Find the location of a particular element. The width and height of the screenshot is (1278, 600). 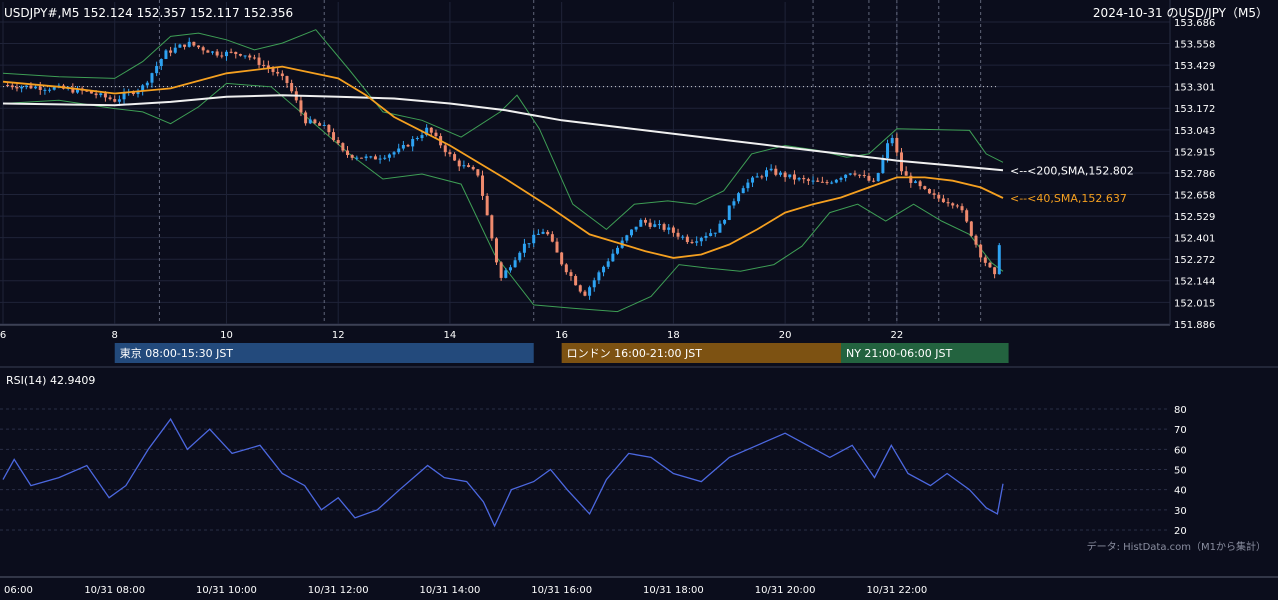

rsi-y-tick-label: 30 is located at coordinates (1180, 511).